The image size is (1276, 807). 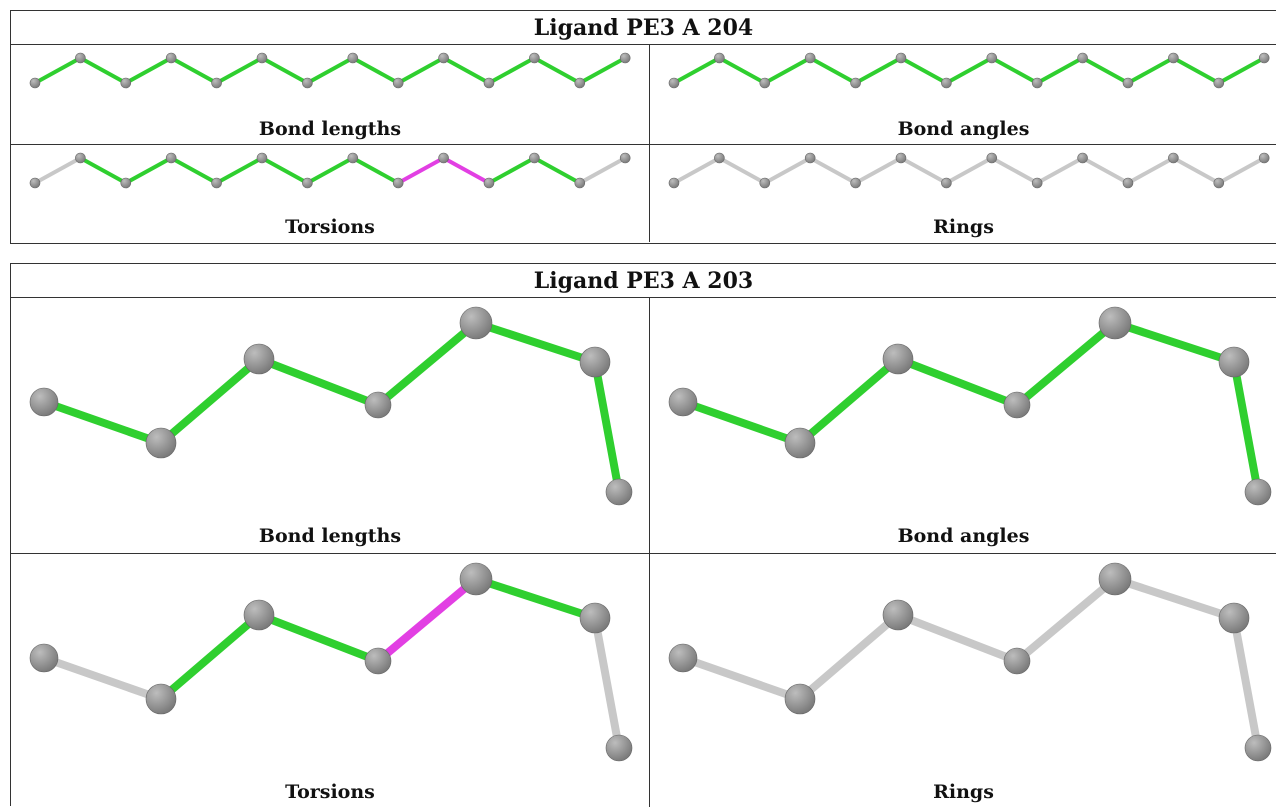 What do you see at coordinates (330, 129) in the screenshot?
I see `bond-lengths-caption: Bond lengths` at bounding box center [330, 129].